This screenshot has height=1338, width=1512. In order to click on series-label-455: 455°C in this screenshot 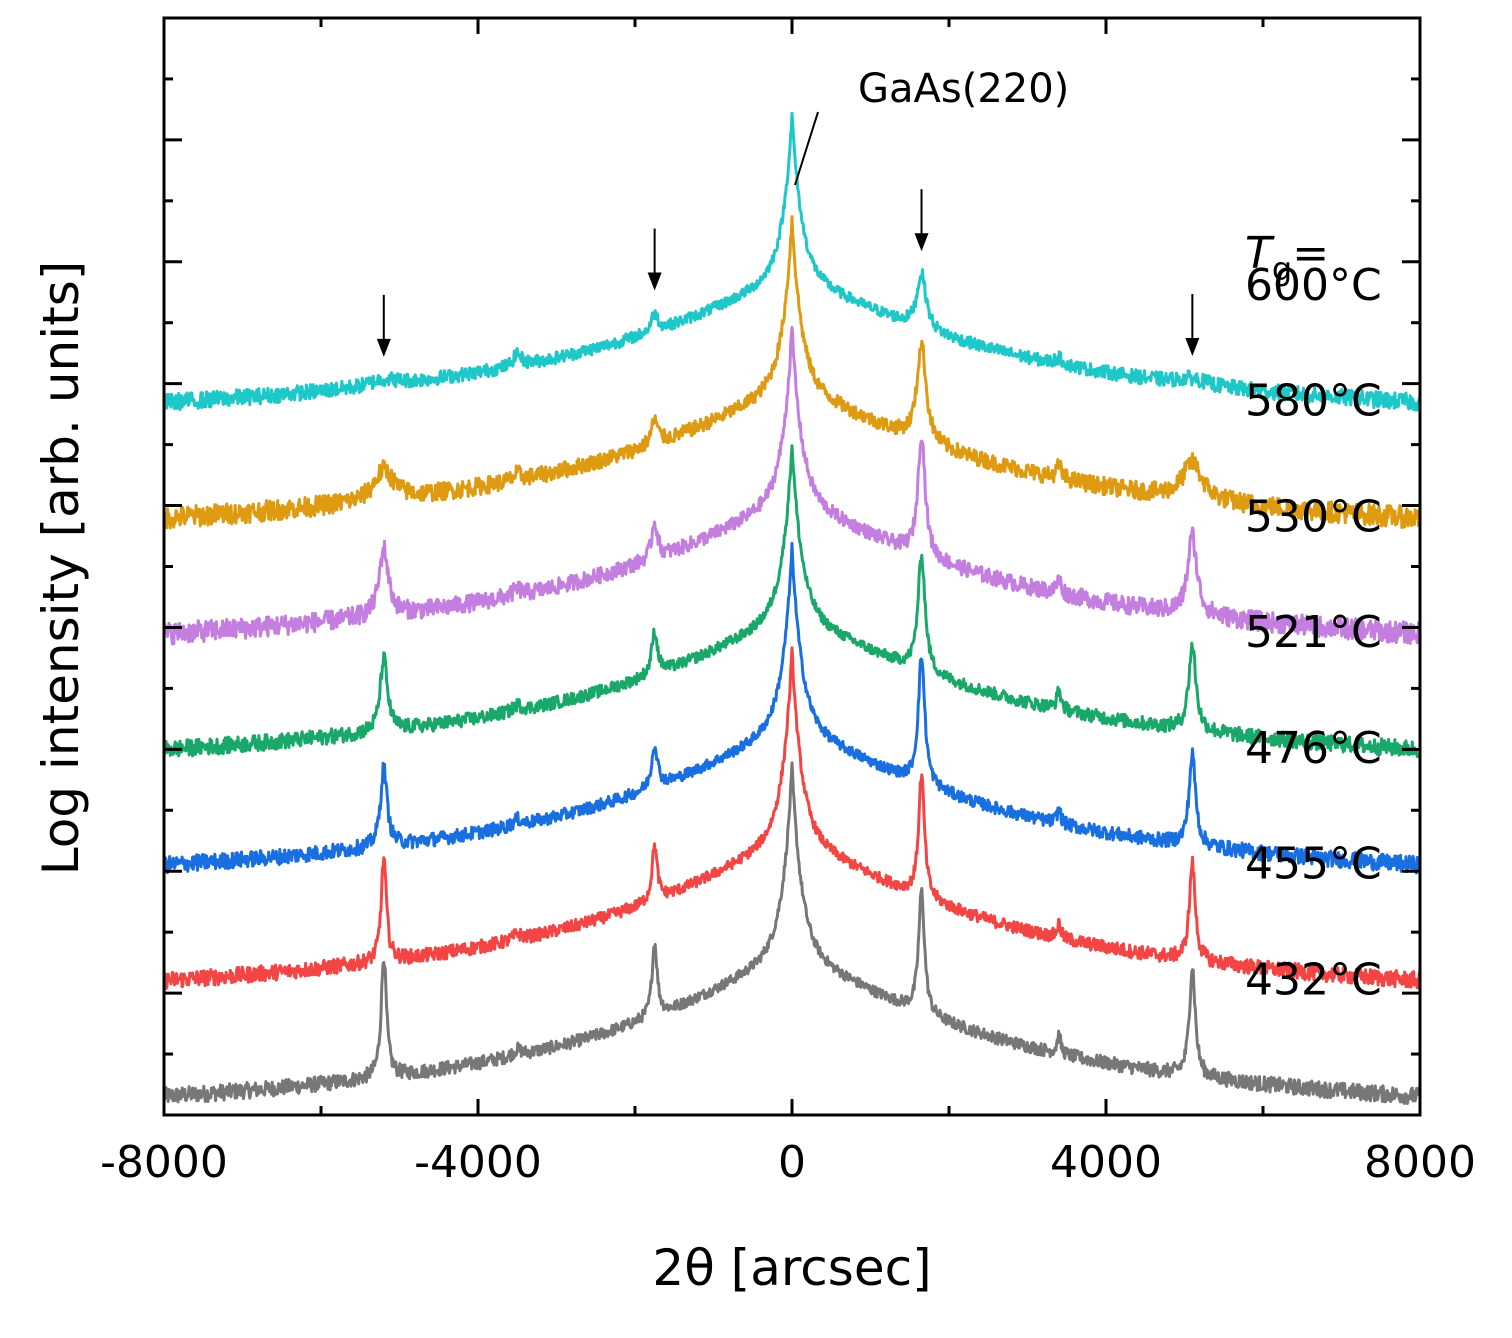, I will do `click(1313, 864)`.